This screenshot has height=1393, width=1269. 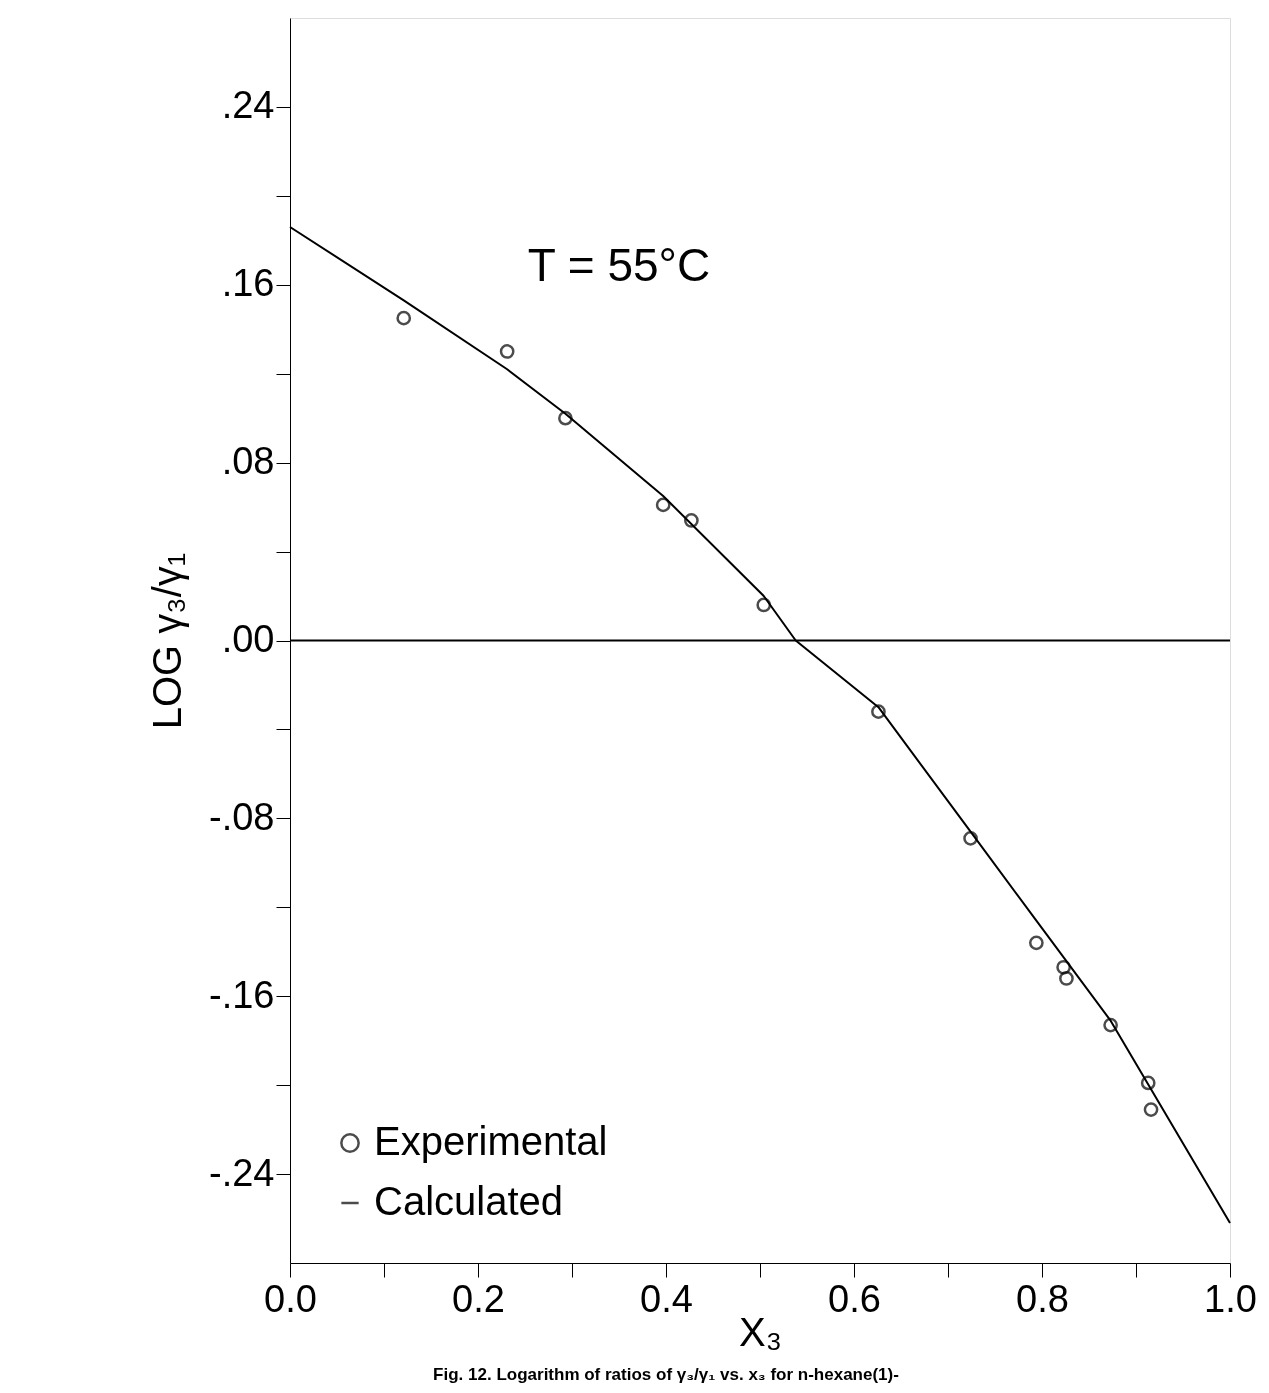 What do you see at coordinates (1230, 1298) in the screenshot?
I see `x-tick-label: 1.0` at bounding box center [1230, 1298].